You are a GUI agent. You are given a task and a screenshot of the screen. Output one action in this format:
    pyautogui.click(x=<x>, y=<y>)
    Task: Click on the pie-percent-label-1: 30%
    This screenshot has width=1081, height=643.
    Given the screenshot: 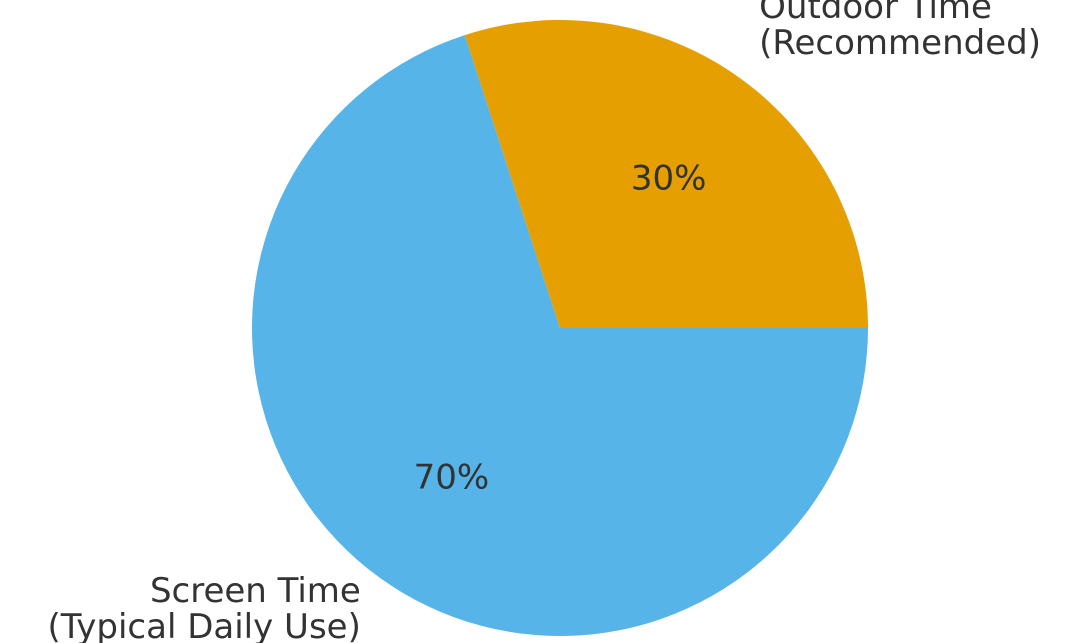 What is the action you would take?
    pyautogui.click(x=669, y=178)
    